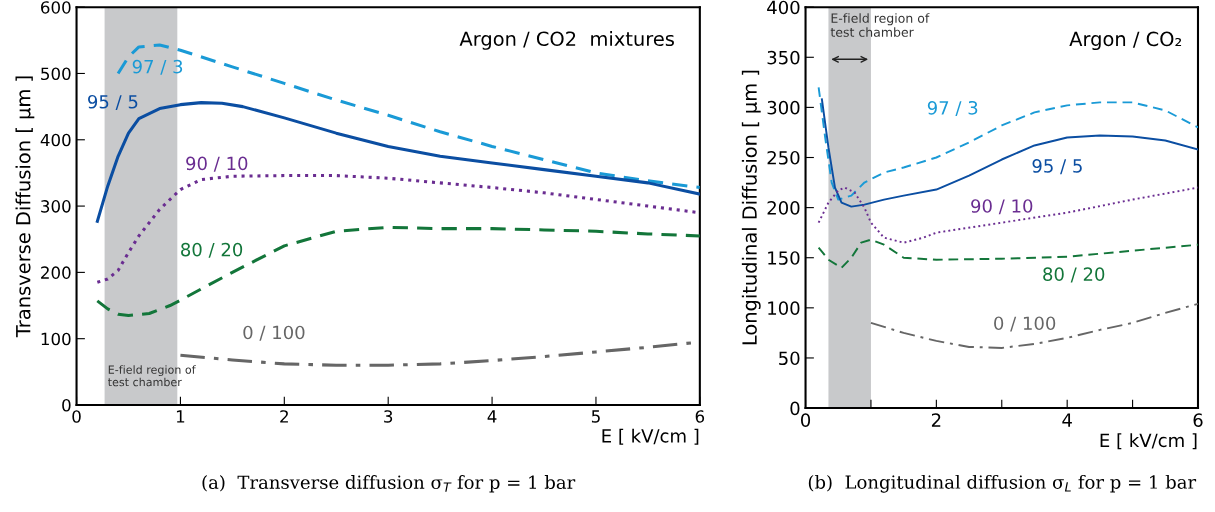 The image size is (1215, 512). What do you see at coordinates (388, 416) in the screenshot?
I see `x-tick-label: 3` at bounding box center [388, 416].